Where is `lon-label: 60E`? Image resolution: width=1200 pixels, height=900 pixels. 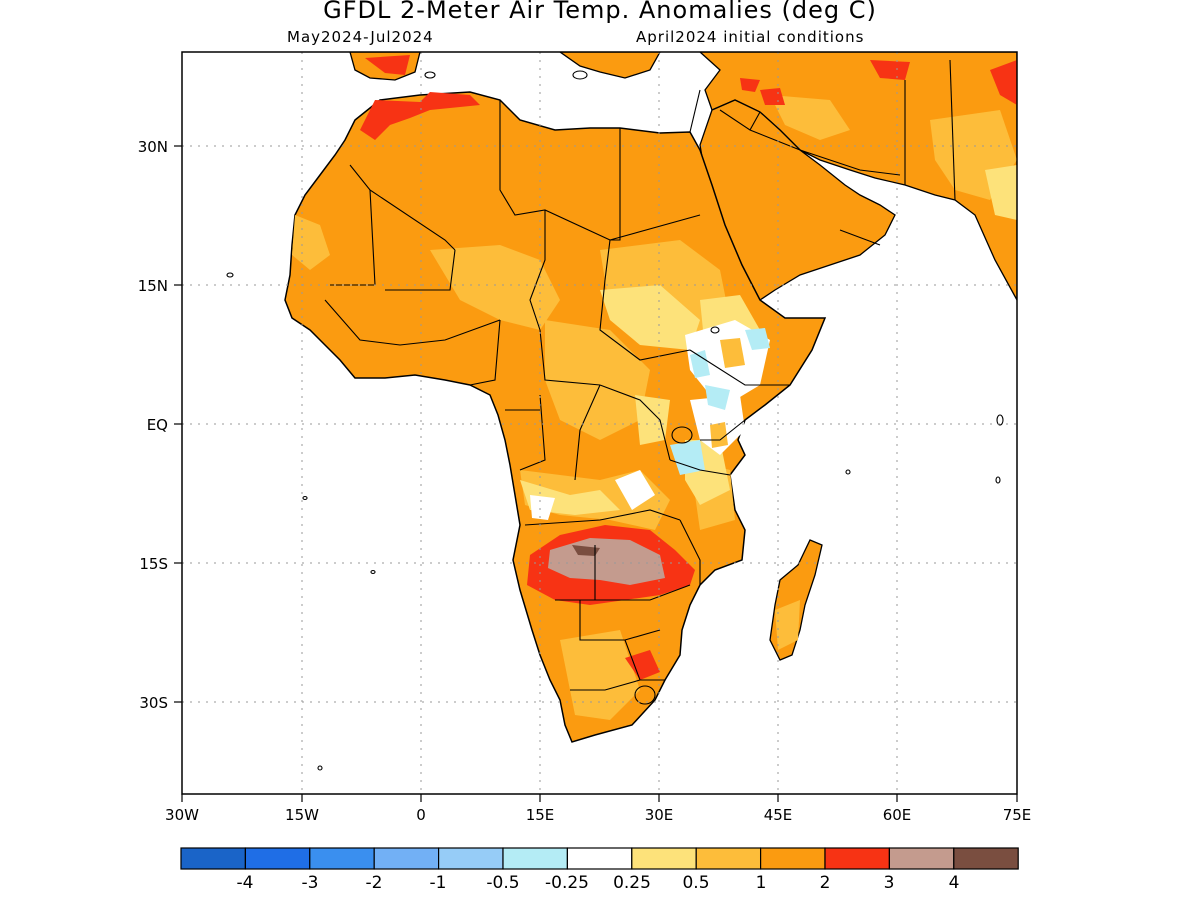
lon-label: 60E is located at coordinates (897, 815).